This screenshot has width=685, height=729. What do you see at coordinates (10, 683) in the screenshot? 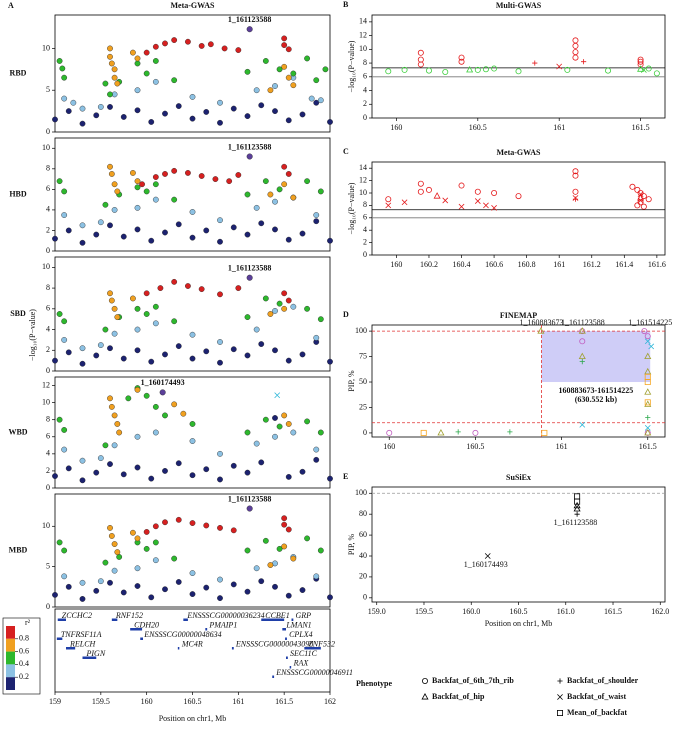
I see `legend-band` at bounding box center [10, 683].